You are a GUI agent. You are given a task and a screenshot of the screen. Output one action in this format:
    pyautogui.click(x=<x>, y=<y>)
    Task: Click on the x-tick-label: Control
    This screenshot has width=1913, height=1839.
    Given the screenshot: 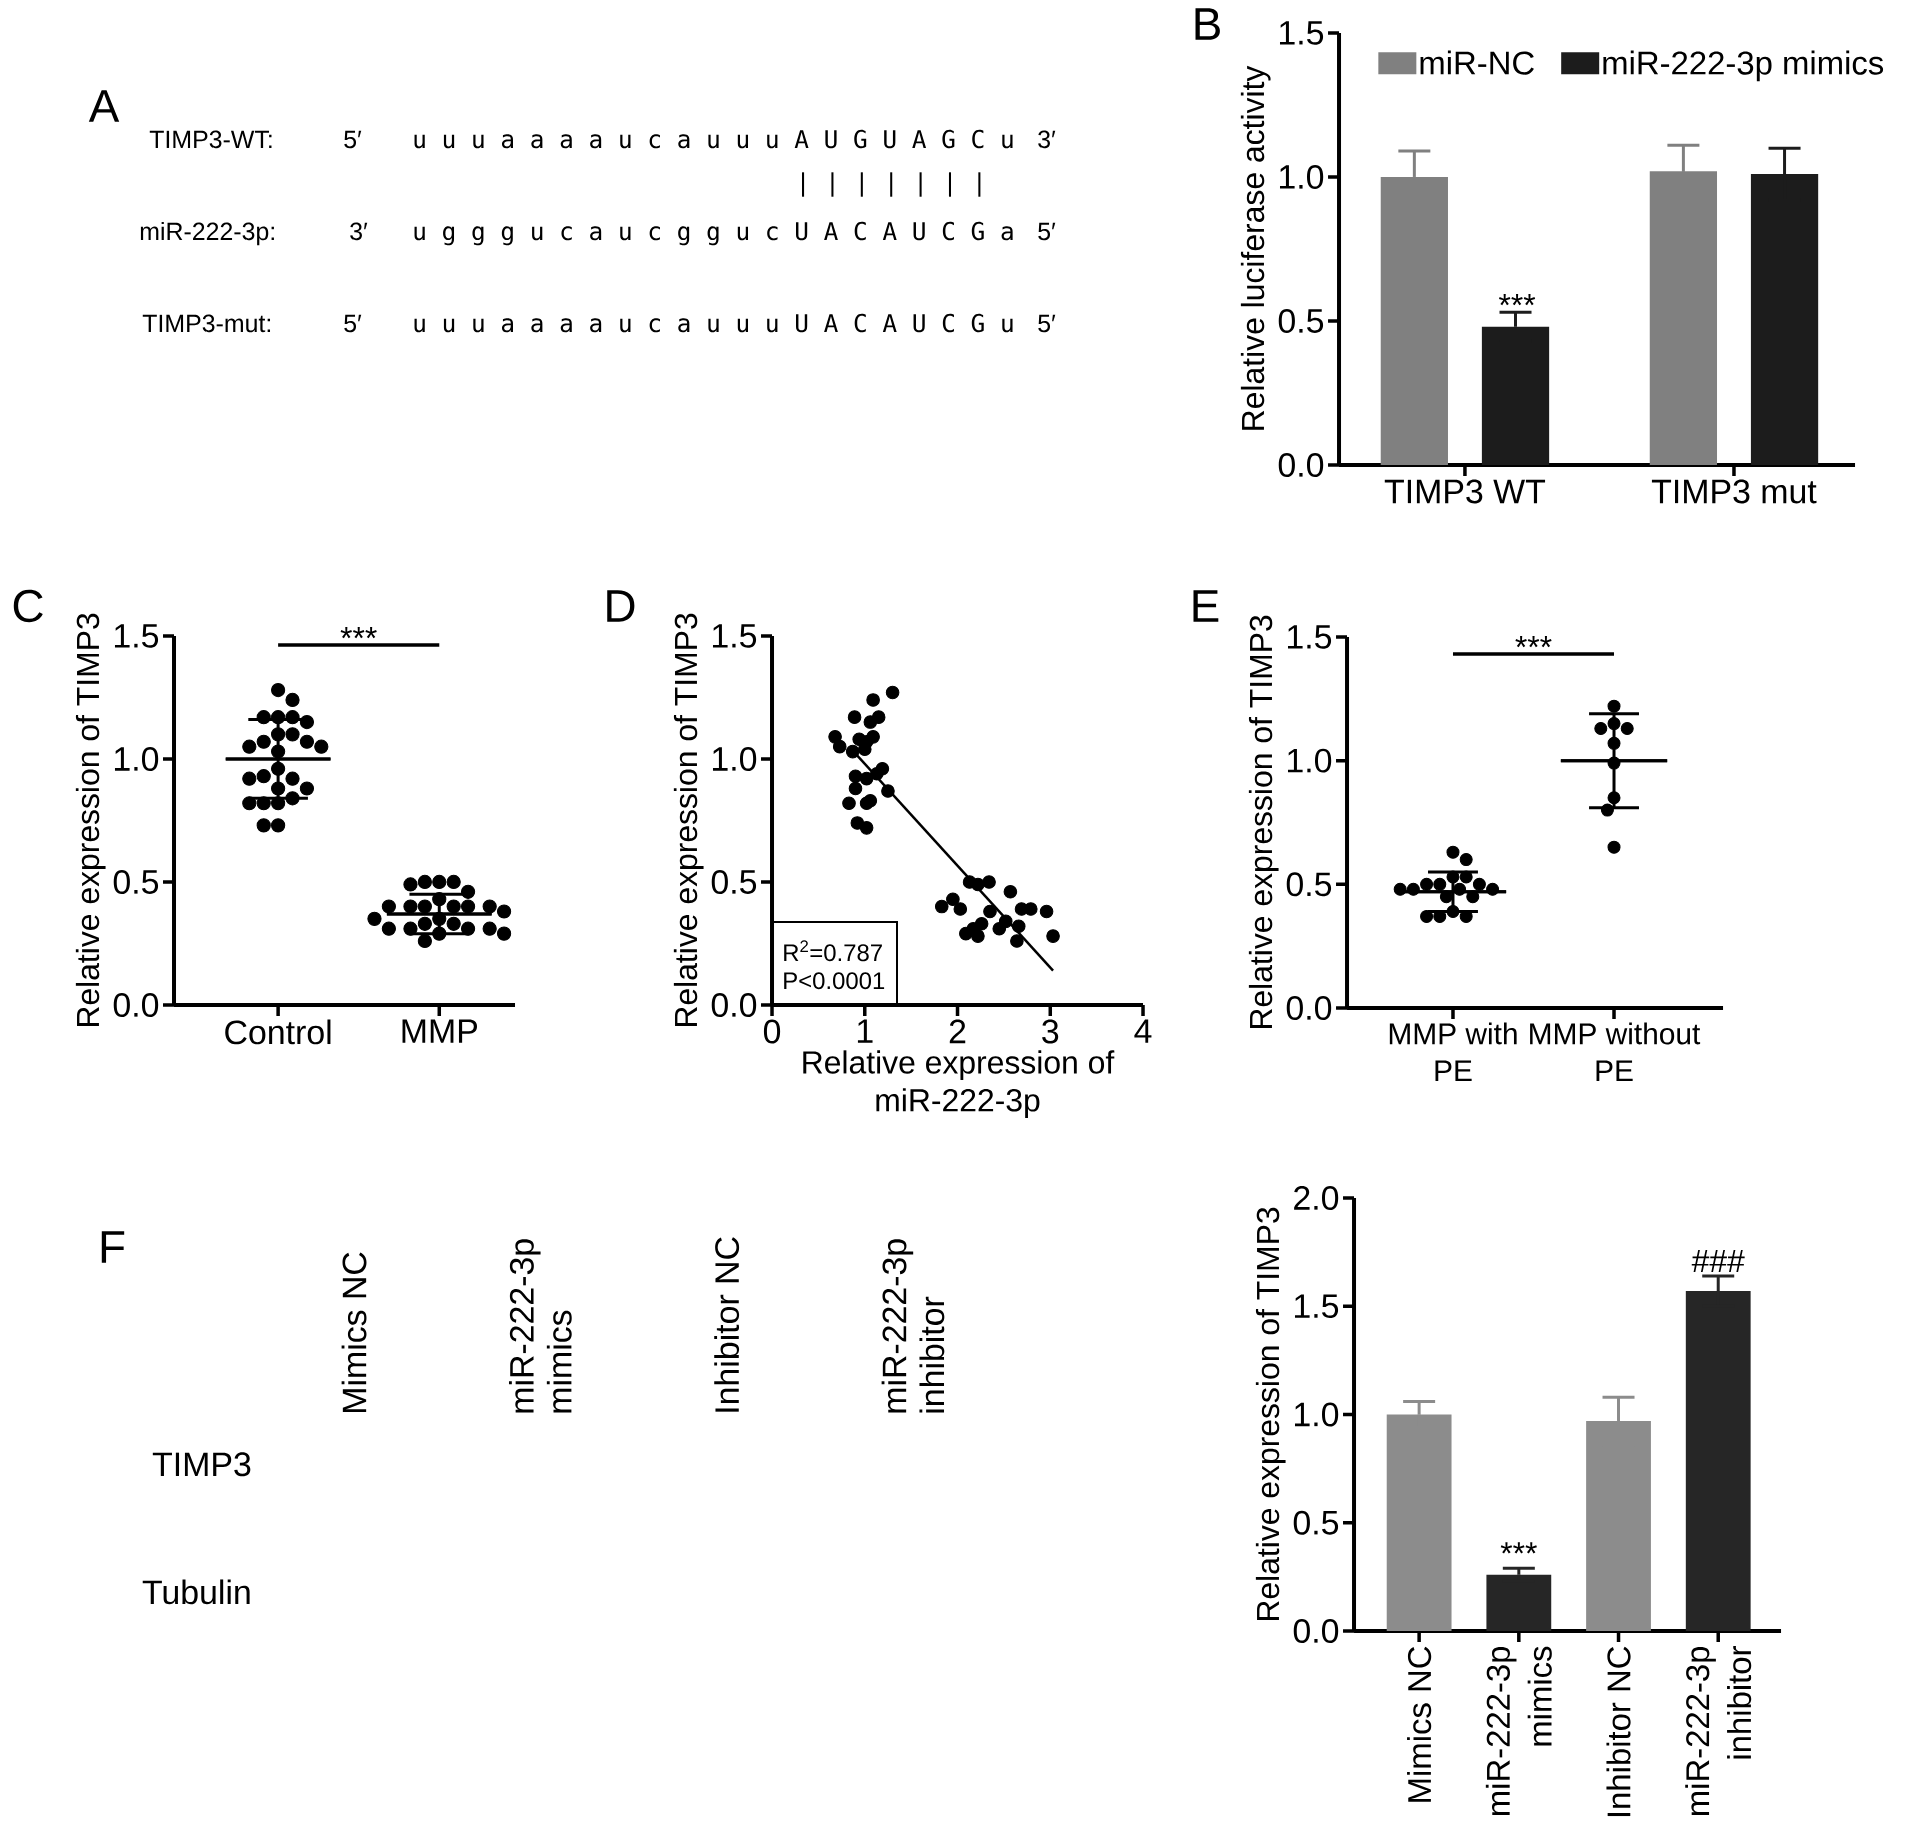 What is the action you would take?
    pyautogui.click(x=278, y=1032)
    